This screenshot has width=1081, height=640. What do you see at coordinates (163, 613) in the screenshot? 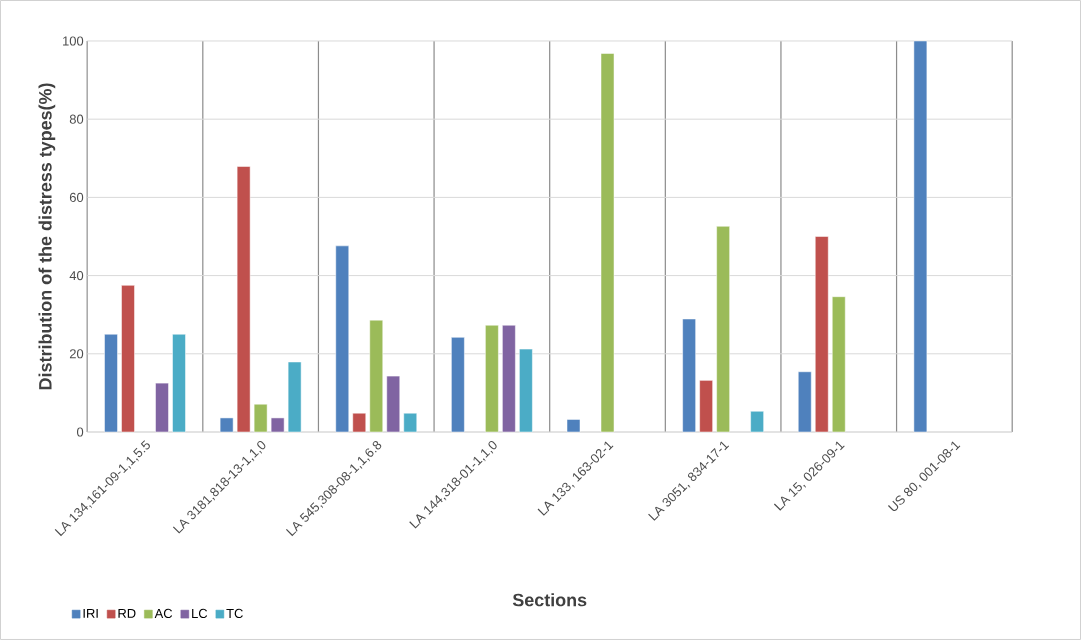
I see `legend-label: AC` at bounding box center [163, 613].